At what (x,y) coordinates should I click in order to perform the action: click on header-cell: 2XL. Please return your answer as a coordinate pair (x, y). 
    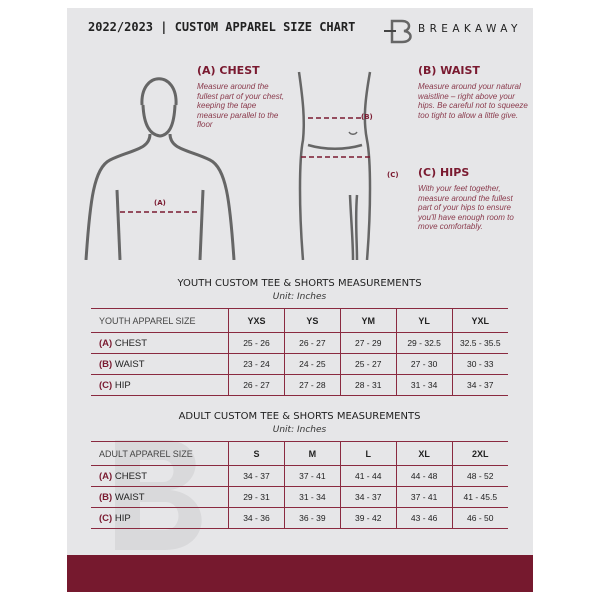
    Looking at the image, I should click on (479, 453).